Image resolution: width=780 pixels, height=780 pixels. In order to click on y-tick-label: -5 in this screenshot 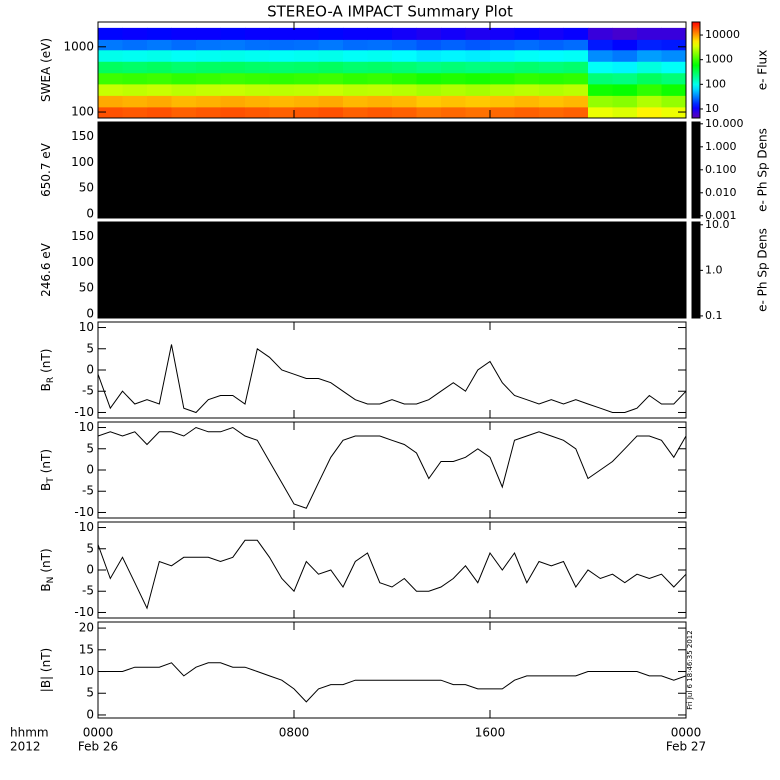, I will do `click(88, 491)`.